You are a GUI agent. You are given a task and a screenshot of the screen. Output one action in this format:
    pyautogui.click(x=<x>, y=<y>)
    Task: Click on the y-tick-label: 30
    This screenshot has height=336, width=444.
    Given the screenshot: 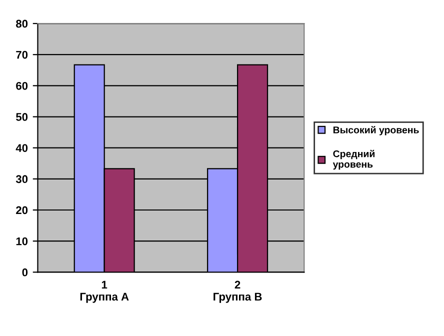 What is the action you would take?
    pyautogui.click(x=22, y=179)
    